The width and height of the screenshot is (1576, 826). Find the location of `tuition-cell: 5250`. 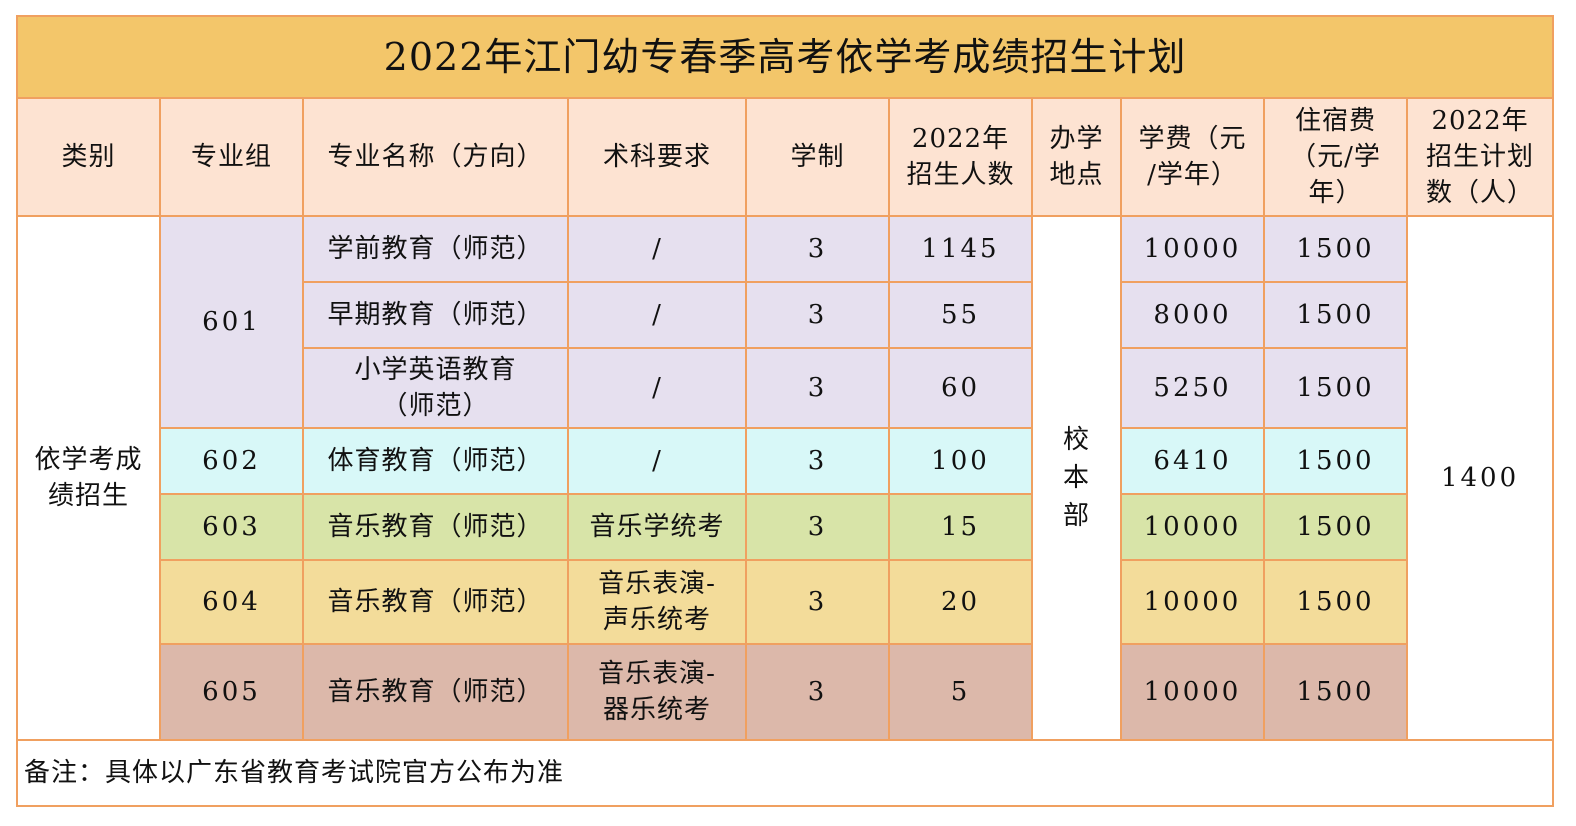

tuition-cell: 5250 is located at coordinates (1192, 388).